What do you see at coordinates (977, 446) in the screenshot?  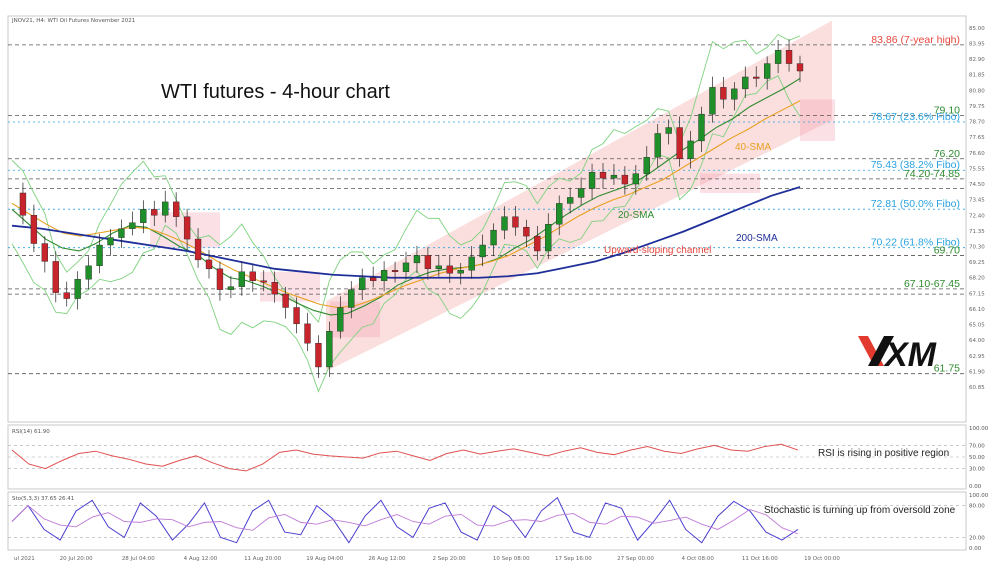 I see `rsi-tick-2: 70.00` at bounding box center [977, 446].